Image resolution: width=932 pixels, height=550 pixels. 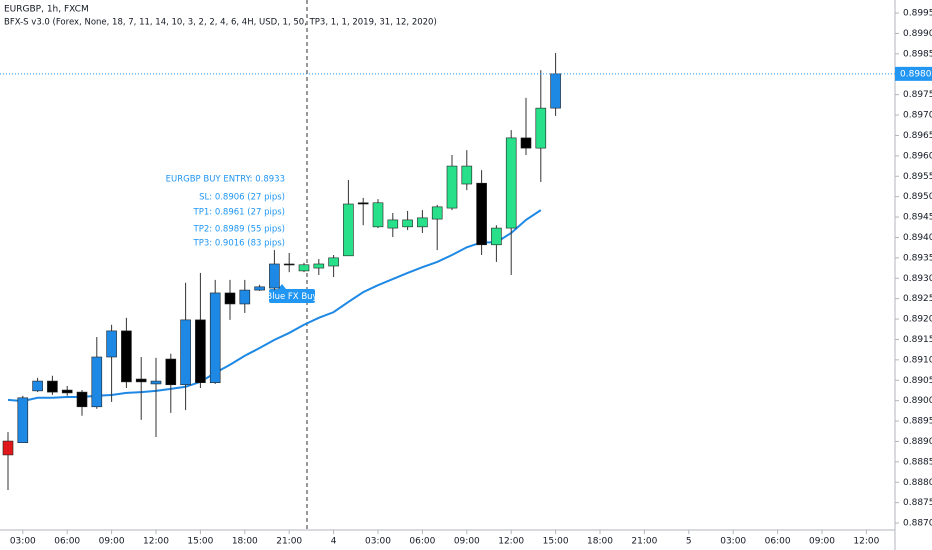 I want to click on x-tick-label: 5, so click(x=689, y=542).